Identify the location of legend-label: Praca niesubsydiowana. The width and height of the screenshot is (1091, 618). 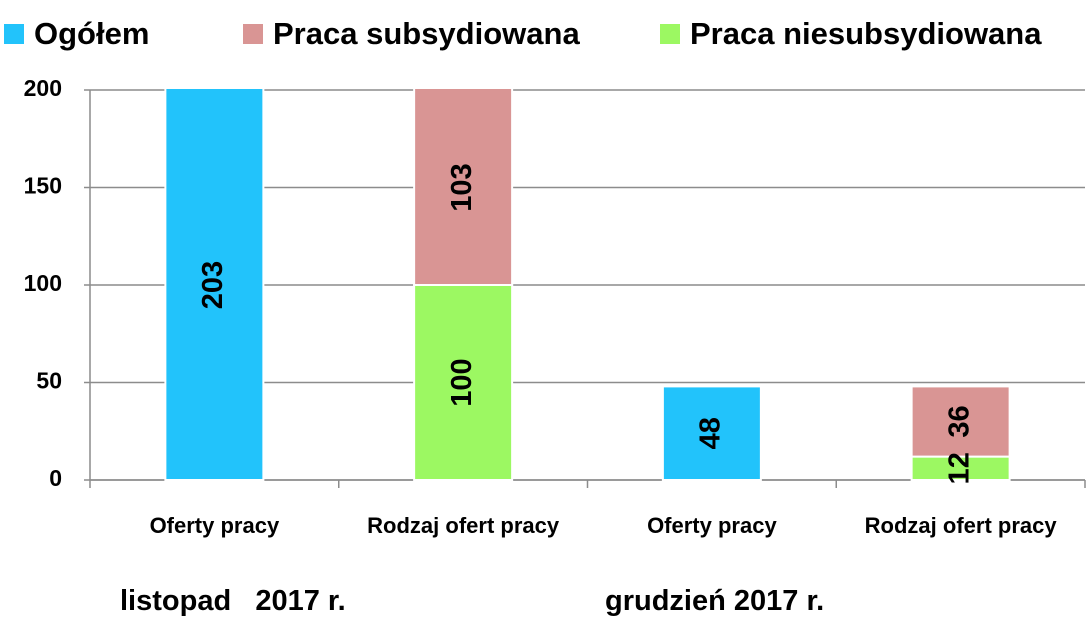
(866, 33).